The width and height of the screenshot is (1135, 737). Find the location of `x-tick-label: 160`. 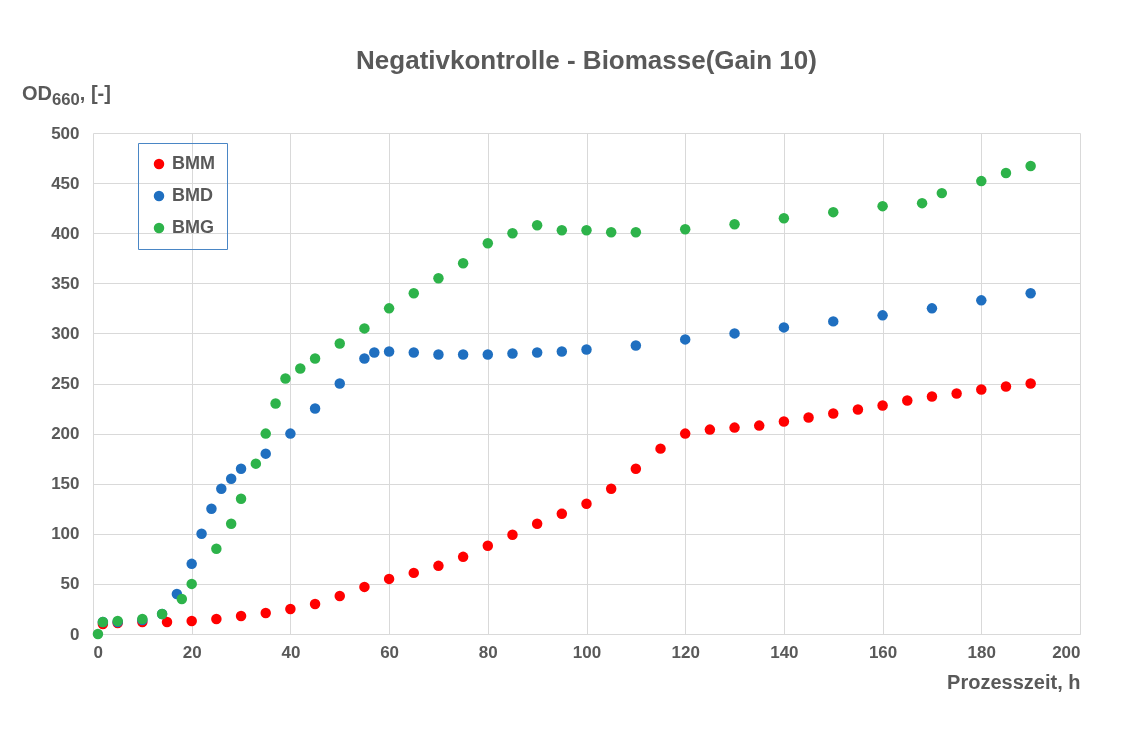

x-tick-label: 160 is located at coordinates (883, 652).